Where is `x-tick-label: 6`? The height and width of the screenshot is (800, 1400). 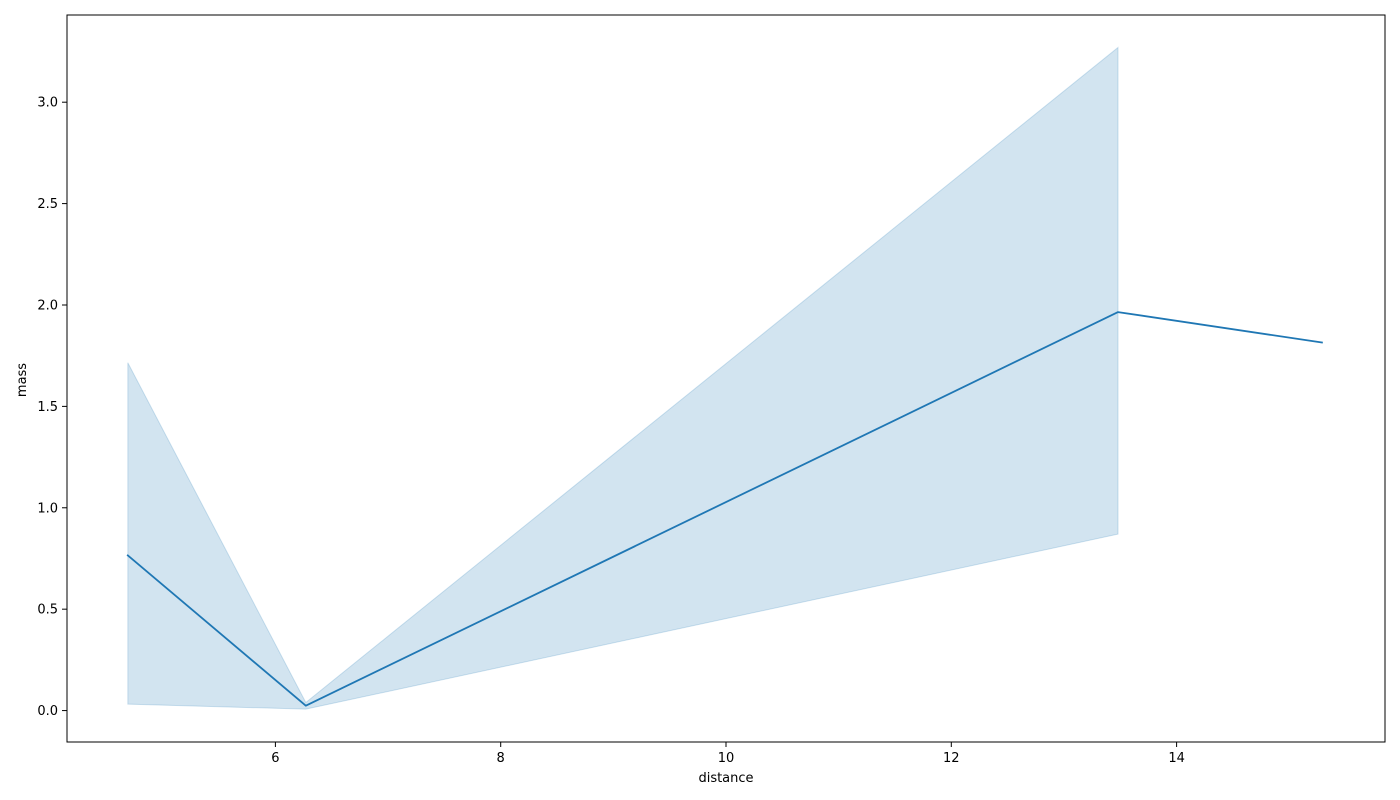 x-tick-label: 6 is located at coordinates (275, 758).